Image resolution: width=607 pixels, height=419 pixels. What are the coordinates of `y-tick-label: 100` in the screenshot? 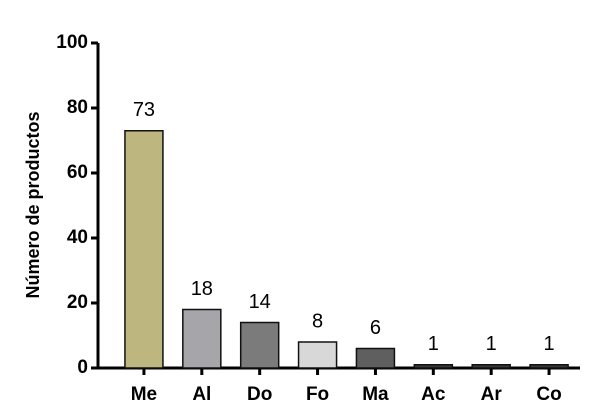 It's located at (72, 42).